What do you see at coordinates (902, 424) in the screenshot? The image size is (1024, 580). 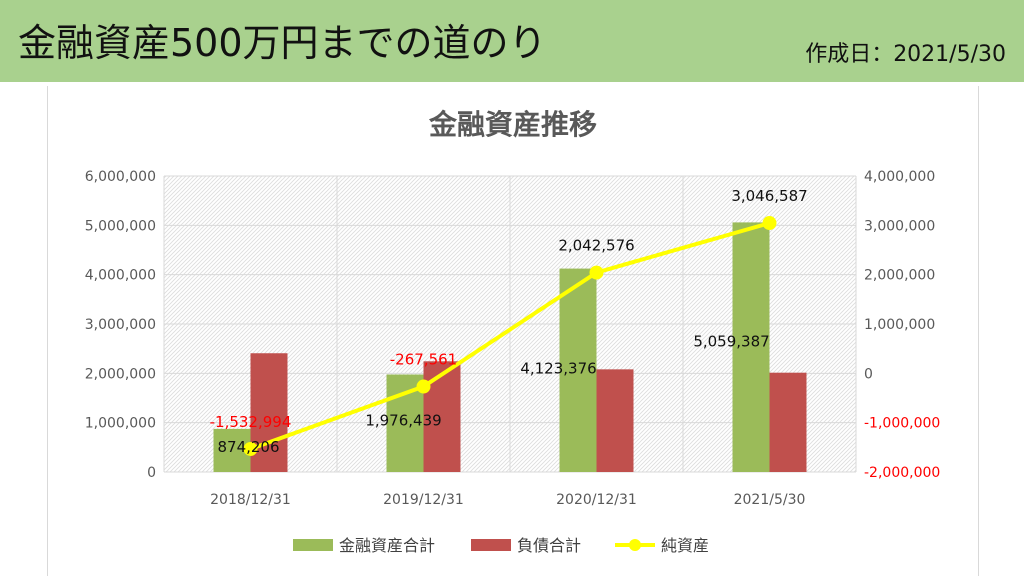 I see `right-axis-tick: -1,000,000` at bounding box center [902, 424].